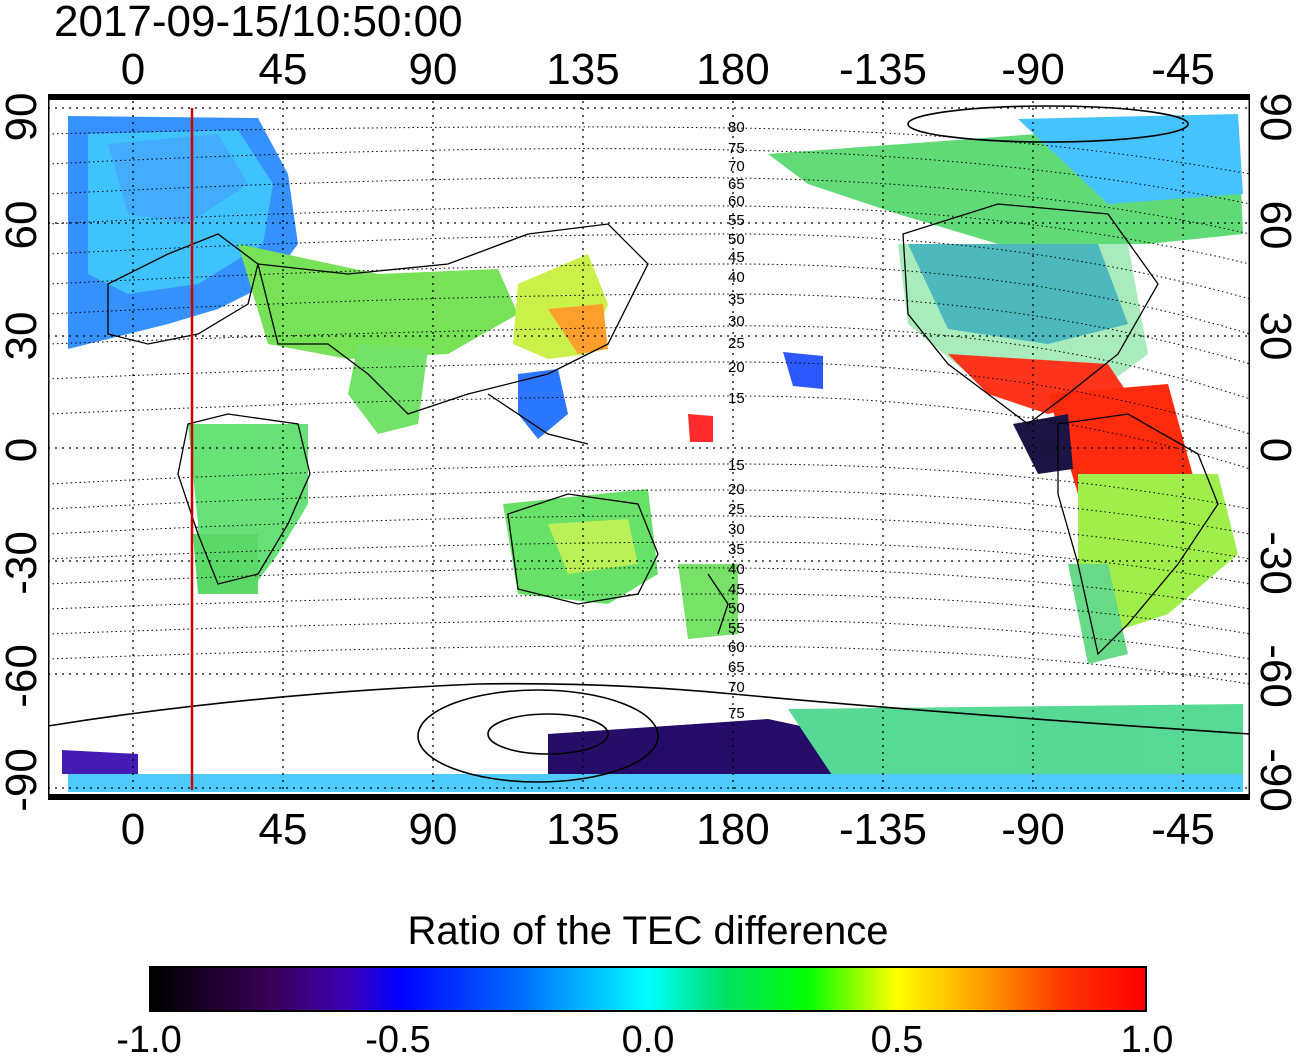  Describe the element at coordinates (23, 117) in the screenshot. I see `left-lat-tick: 90` at that location.